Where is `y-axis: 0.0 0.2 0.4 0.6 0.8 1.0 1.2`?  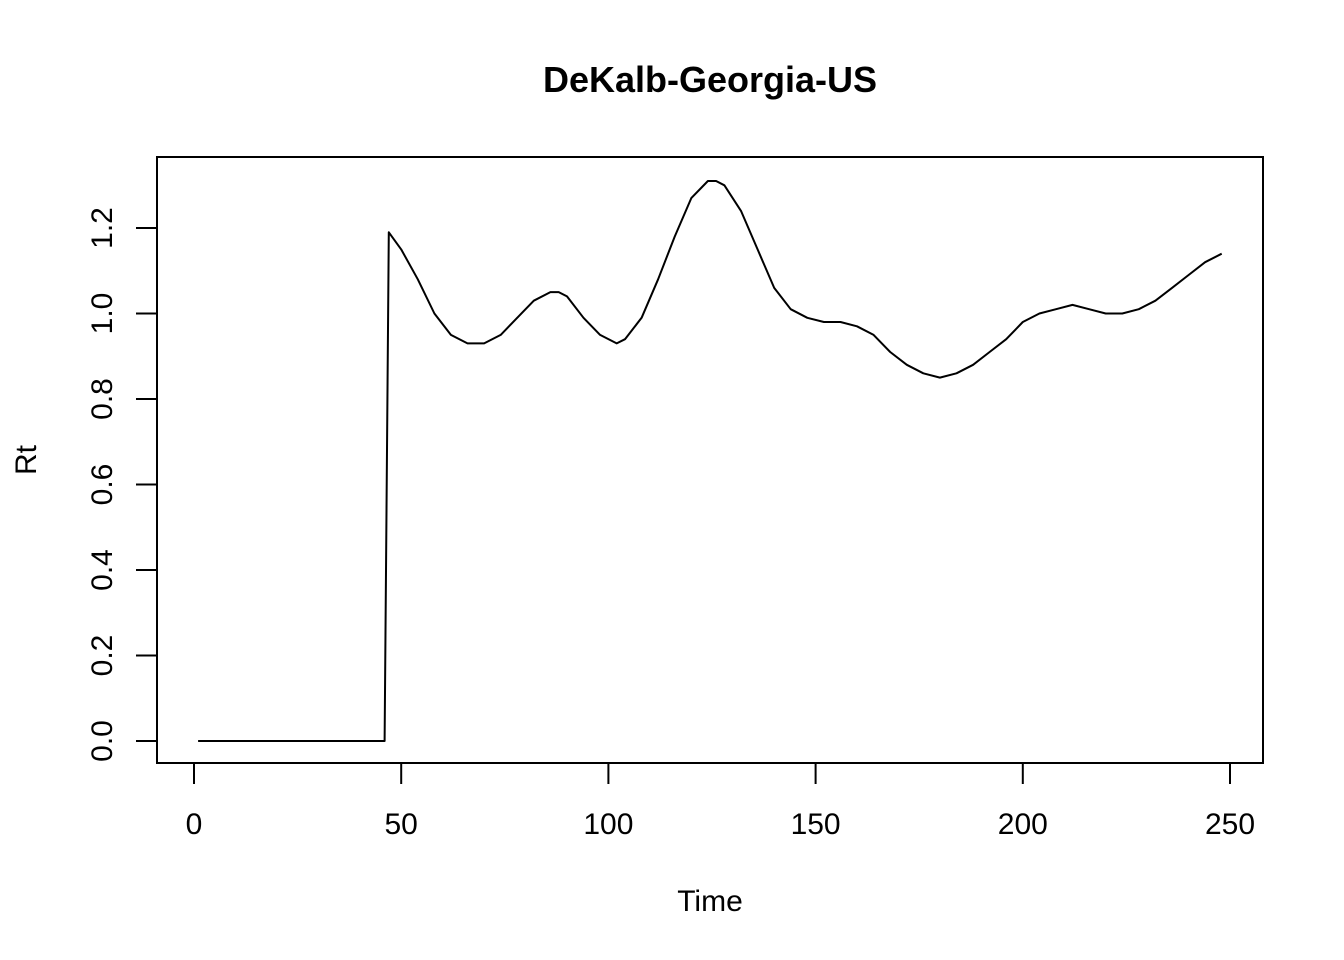 y-axis: 0.0 0.2 0.4 0.6 0.8 1.0 1.2 is located at coordinates (122, 484).